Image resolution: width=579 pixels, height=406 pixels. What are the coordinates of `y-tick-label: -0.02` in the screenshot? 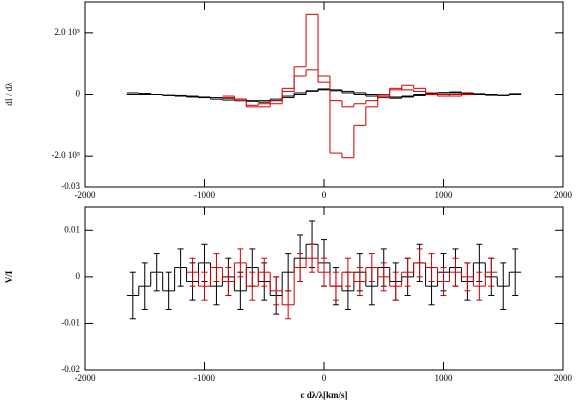 It's located at (70, 369).